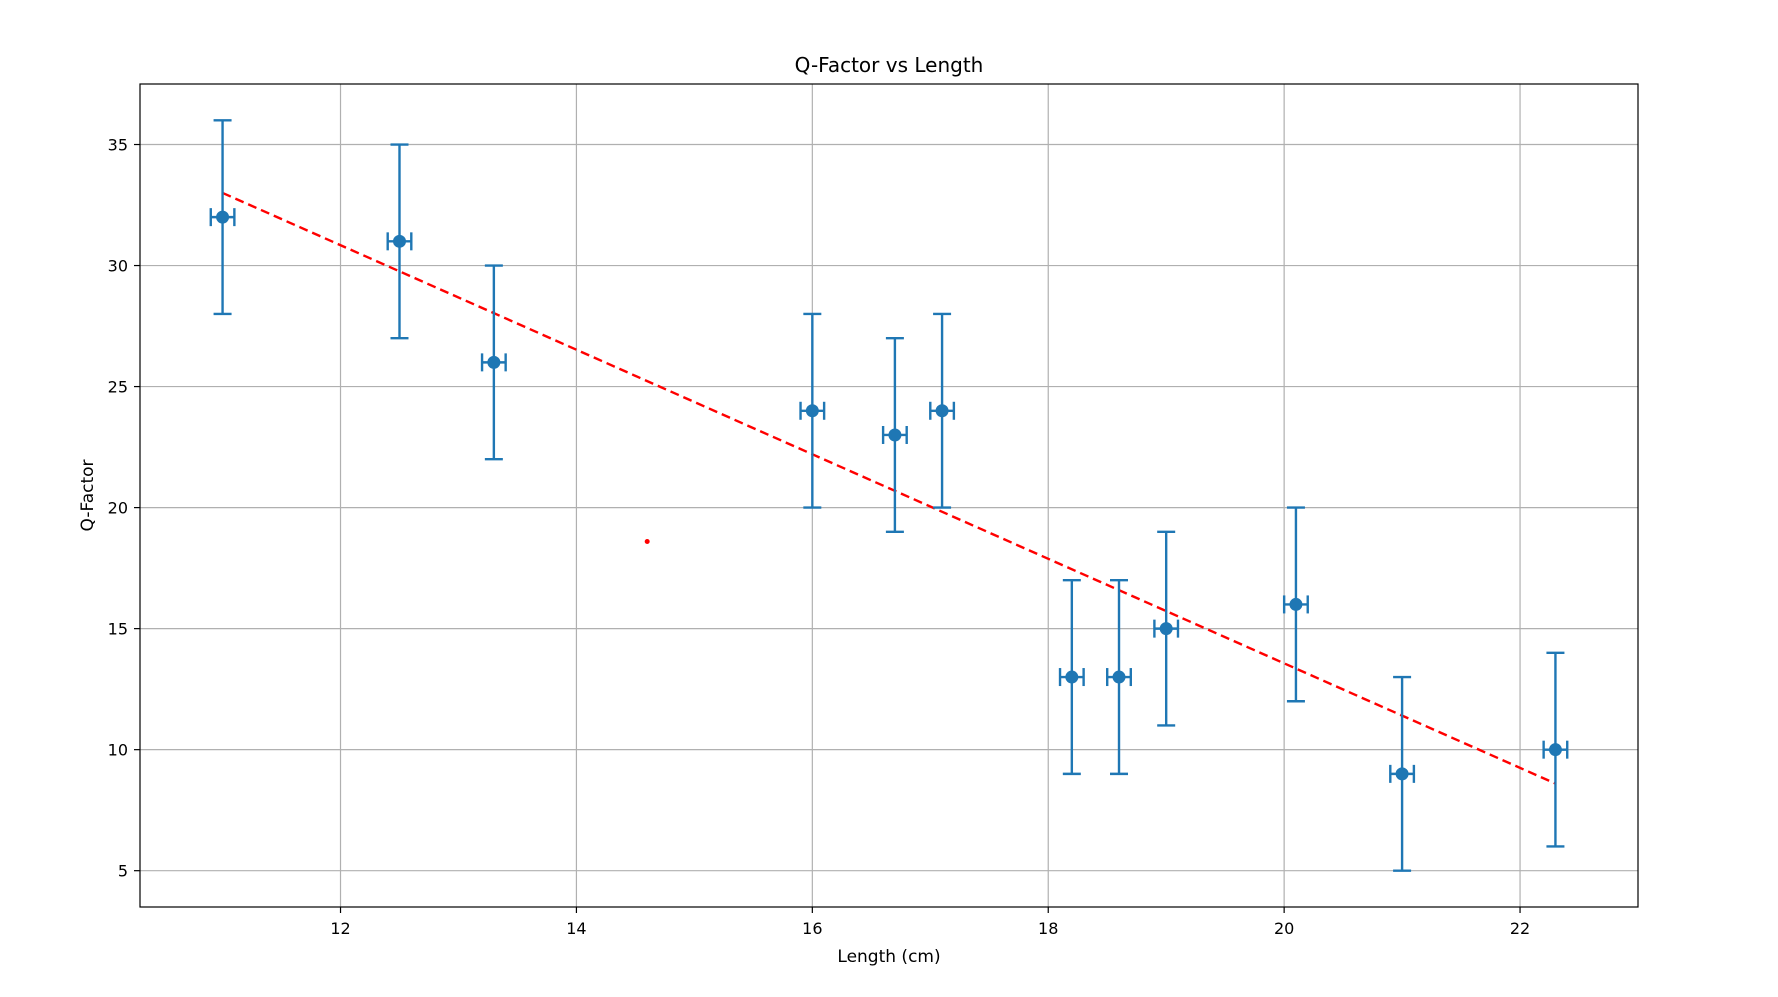 The width and height of the screenshot is (1778, 997). I want to click on annotations-group, so click(647, 541).